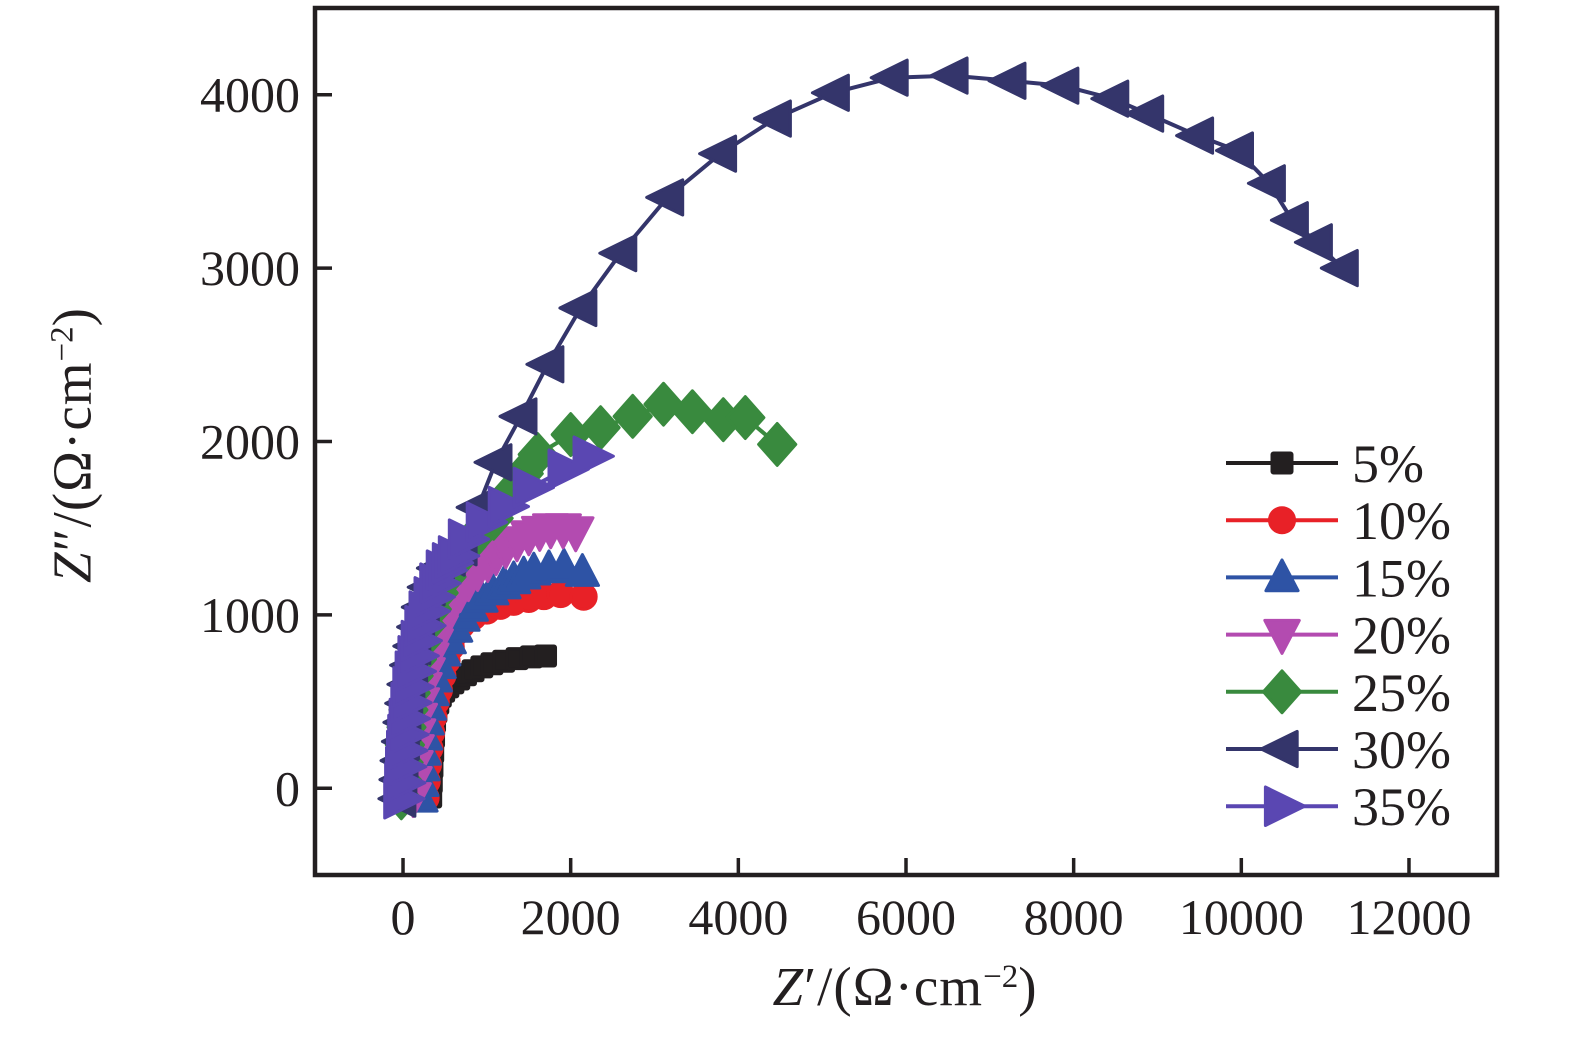  Describe the element at coordinates (1074, 917) in the screenshot. I see `x-tick-label: 8000` at that location.